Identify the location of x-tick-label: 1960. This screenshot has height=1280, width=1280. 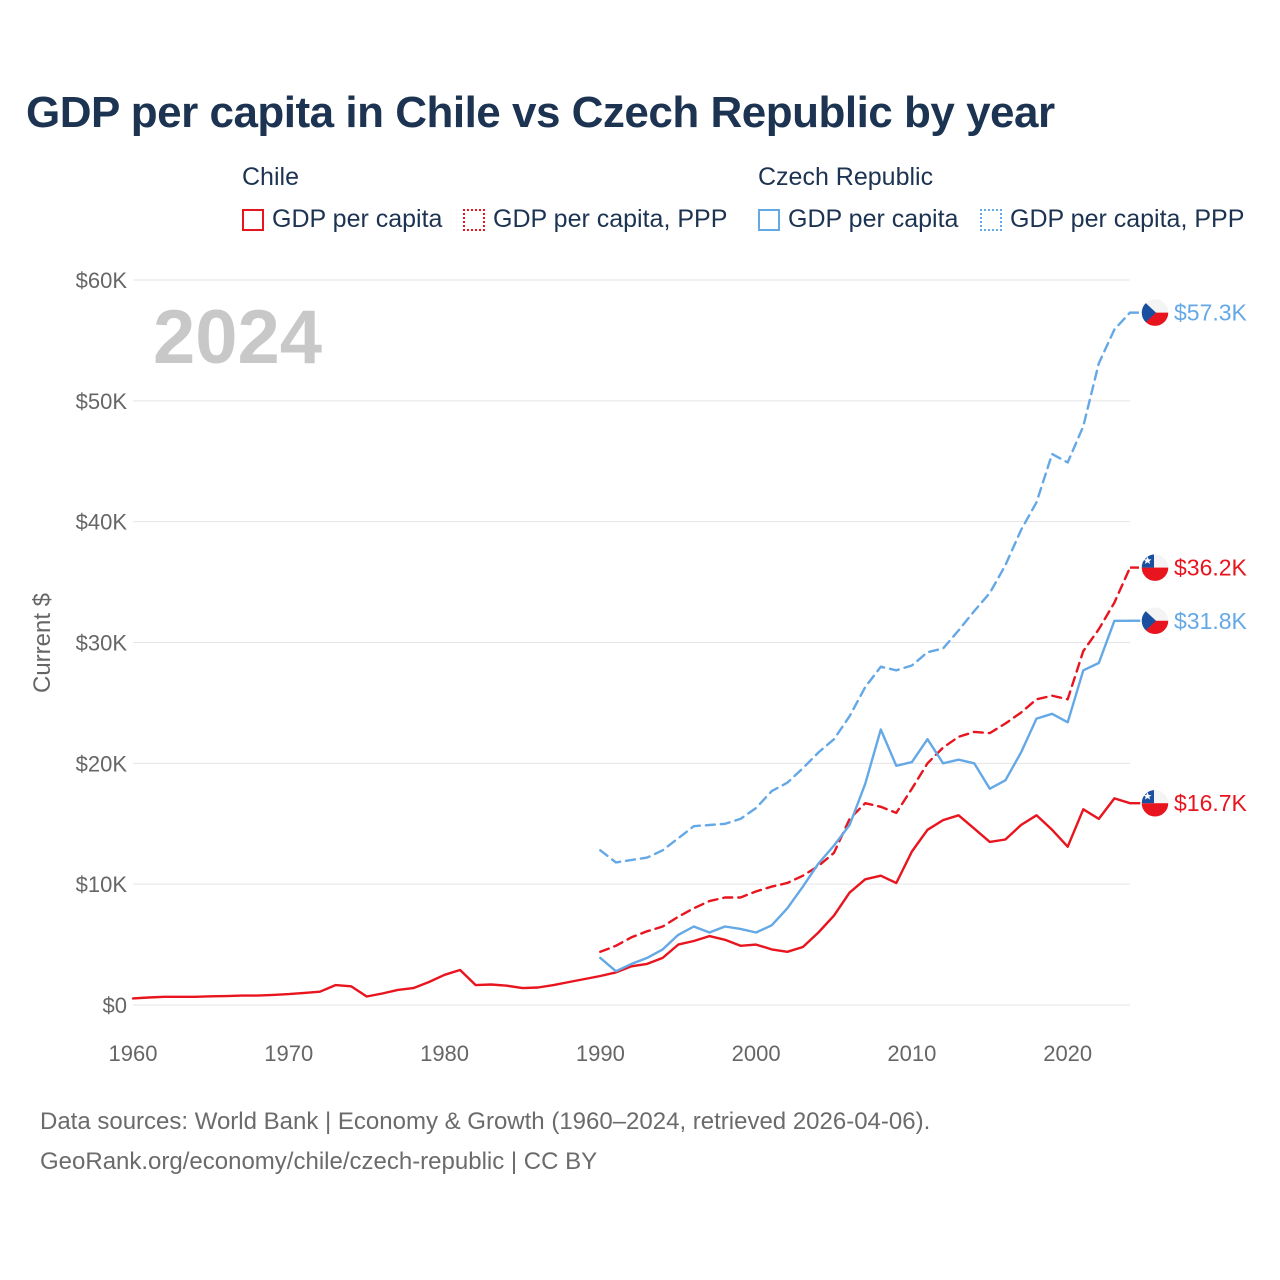
(133, 1053).